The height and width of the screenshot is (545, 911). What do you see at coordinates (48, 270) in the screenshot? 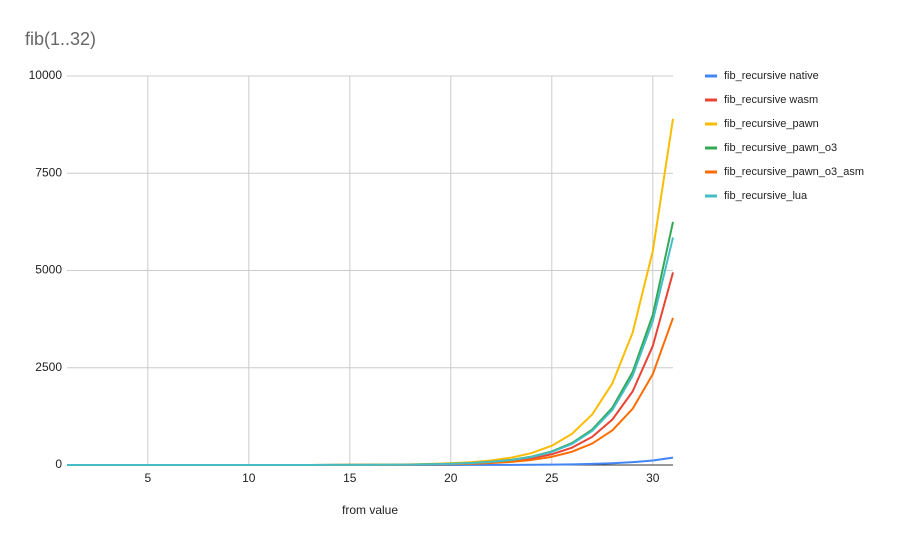
I see `y-tick-label: 5000` at bounding box center [48, 270].